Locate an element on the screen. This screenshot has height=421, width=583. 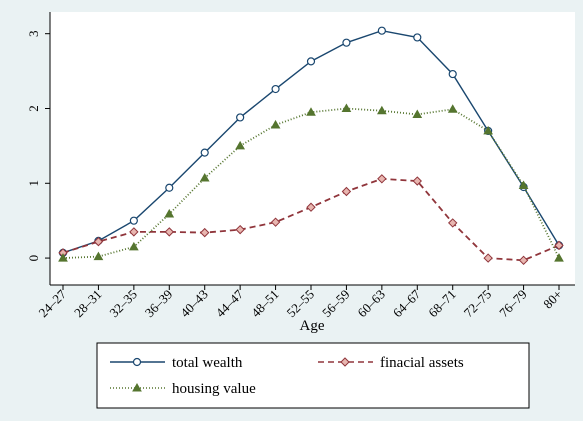
x-axis-title: Age is located at coordinates (312, 326).